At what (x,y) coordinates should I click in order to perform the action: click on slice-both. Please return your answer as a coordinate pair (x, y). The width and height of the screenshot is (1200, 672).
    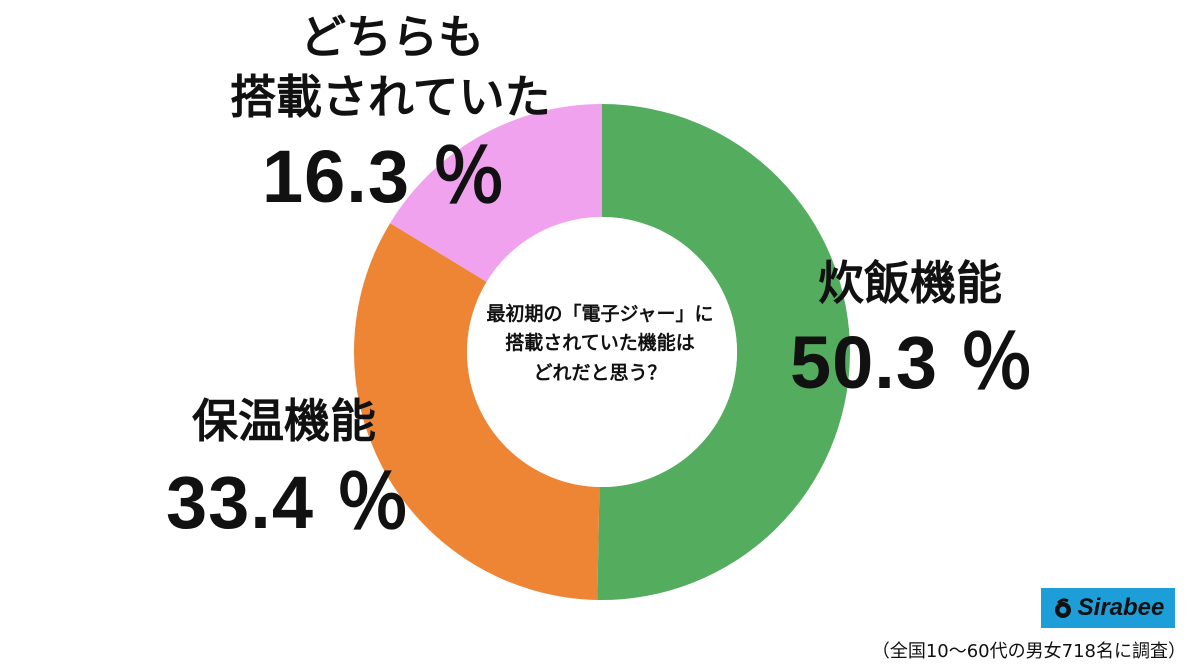
    Looking at the image, I should click on (496, 193).